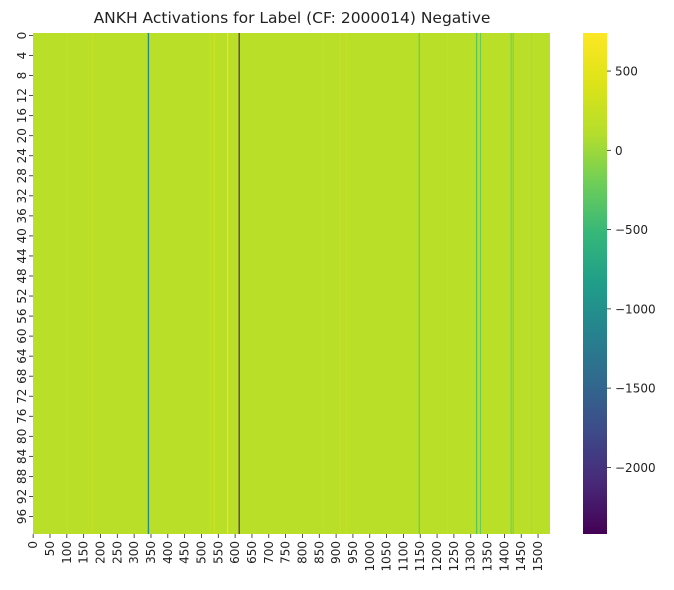 Image resolution: width=674 pixels, height=590 pixels. What do you see at coordinates (22, 436) in the screenshot?
I see `y-tick-label: 80` at bounding box center [22, 436].